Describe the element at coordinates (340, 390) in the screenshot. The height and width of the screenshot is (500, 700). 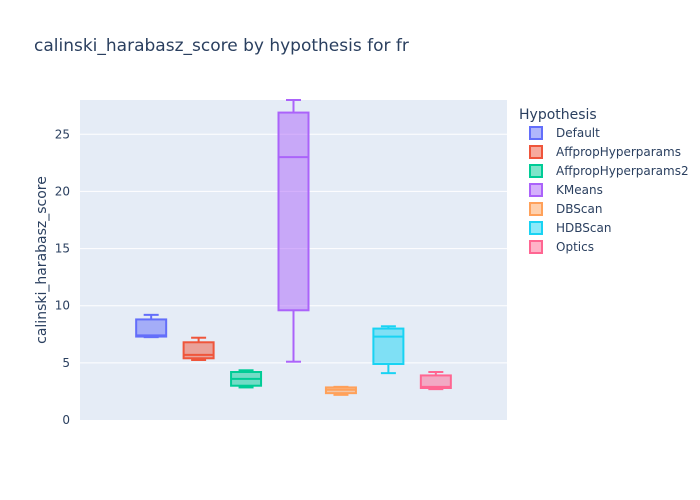
I see `box-dbscan` at that location.